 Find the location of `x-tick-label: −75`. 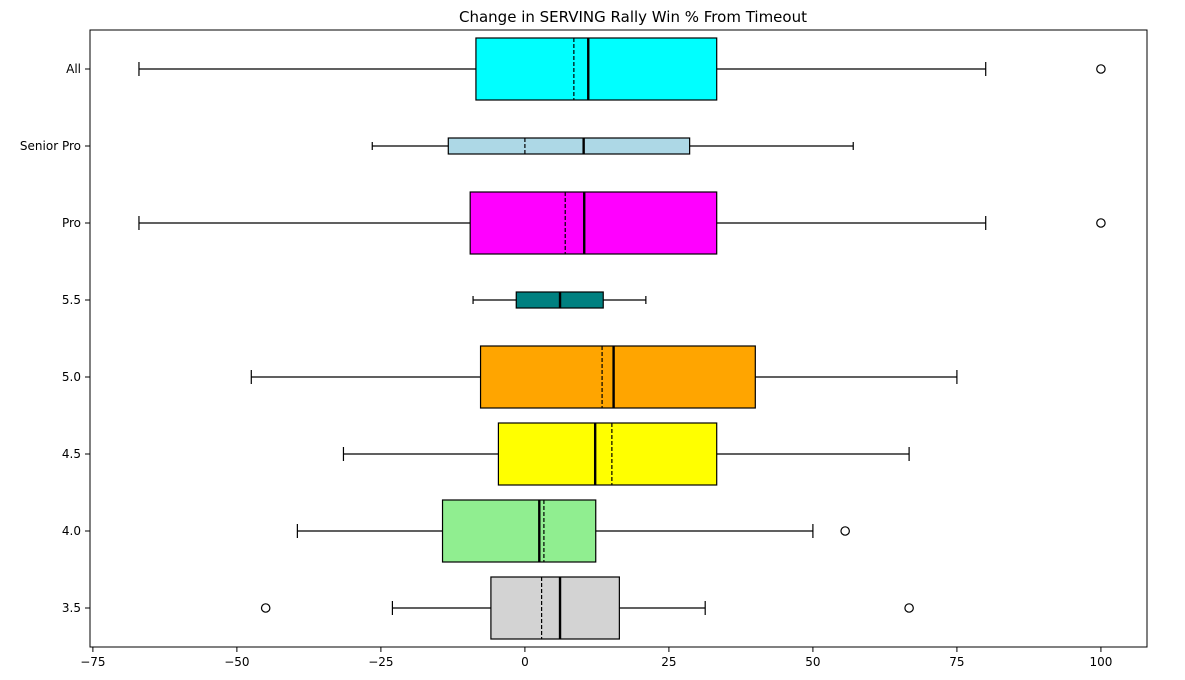

x-tick-label: −75 is located at coordinates (92, 662).